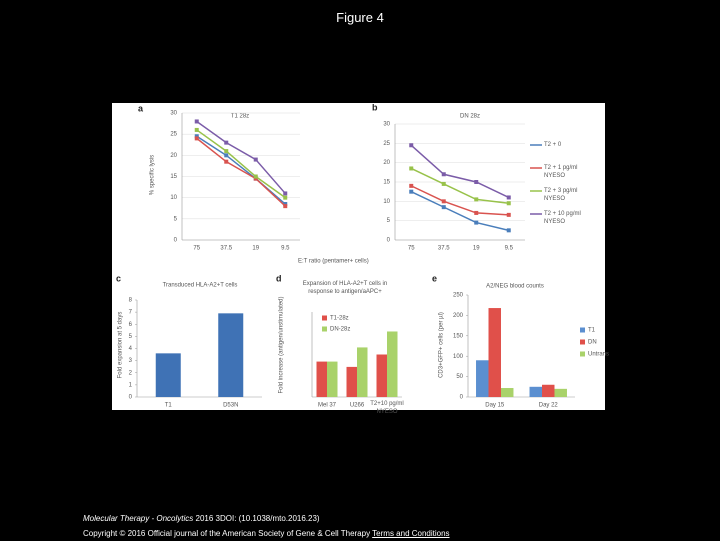  What do you see at coordinates (470, 117) in the screenshot?
I see `chart-title: DN 28z` at bounding box center [470, 117].